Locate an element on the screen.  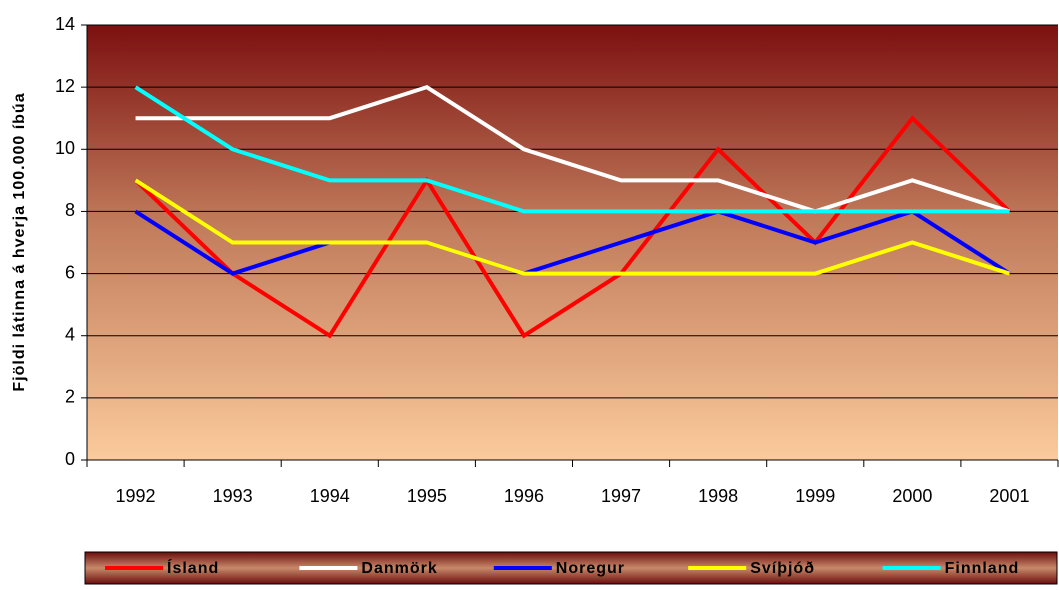
y-tick-label: 0 is located at coordinates (70, 459).